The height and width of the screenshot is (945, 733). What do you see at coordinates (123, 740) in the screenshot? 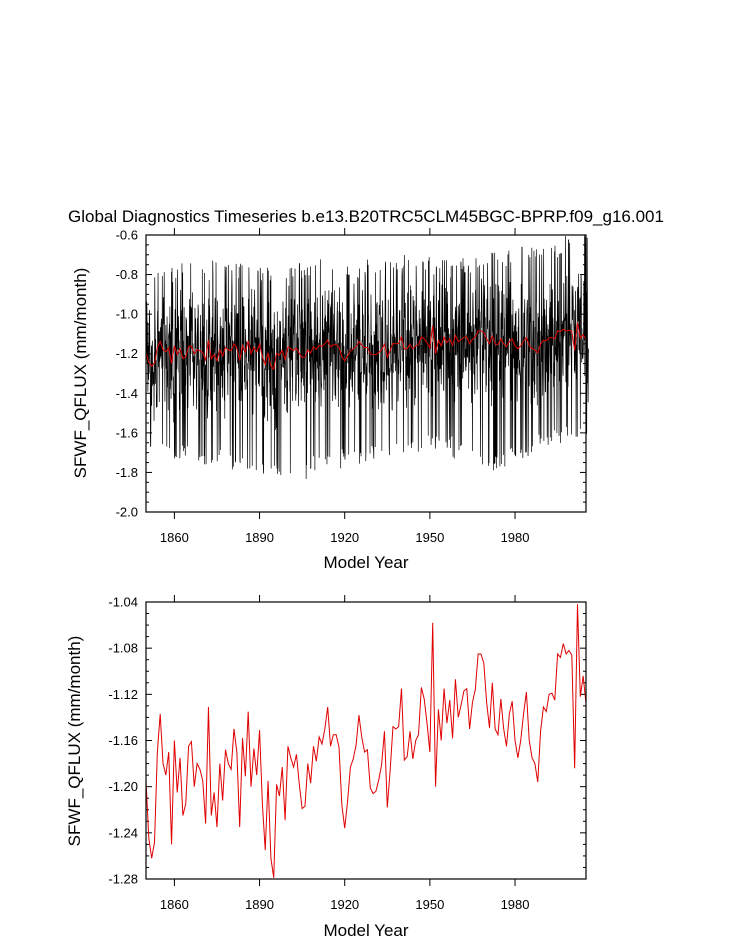
I see `y-tick-label: -1.16` at bounding box center [123, 740].